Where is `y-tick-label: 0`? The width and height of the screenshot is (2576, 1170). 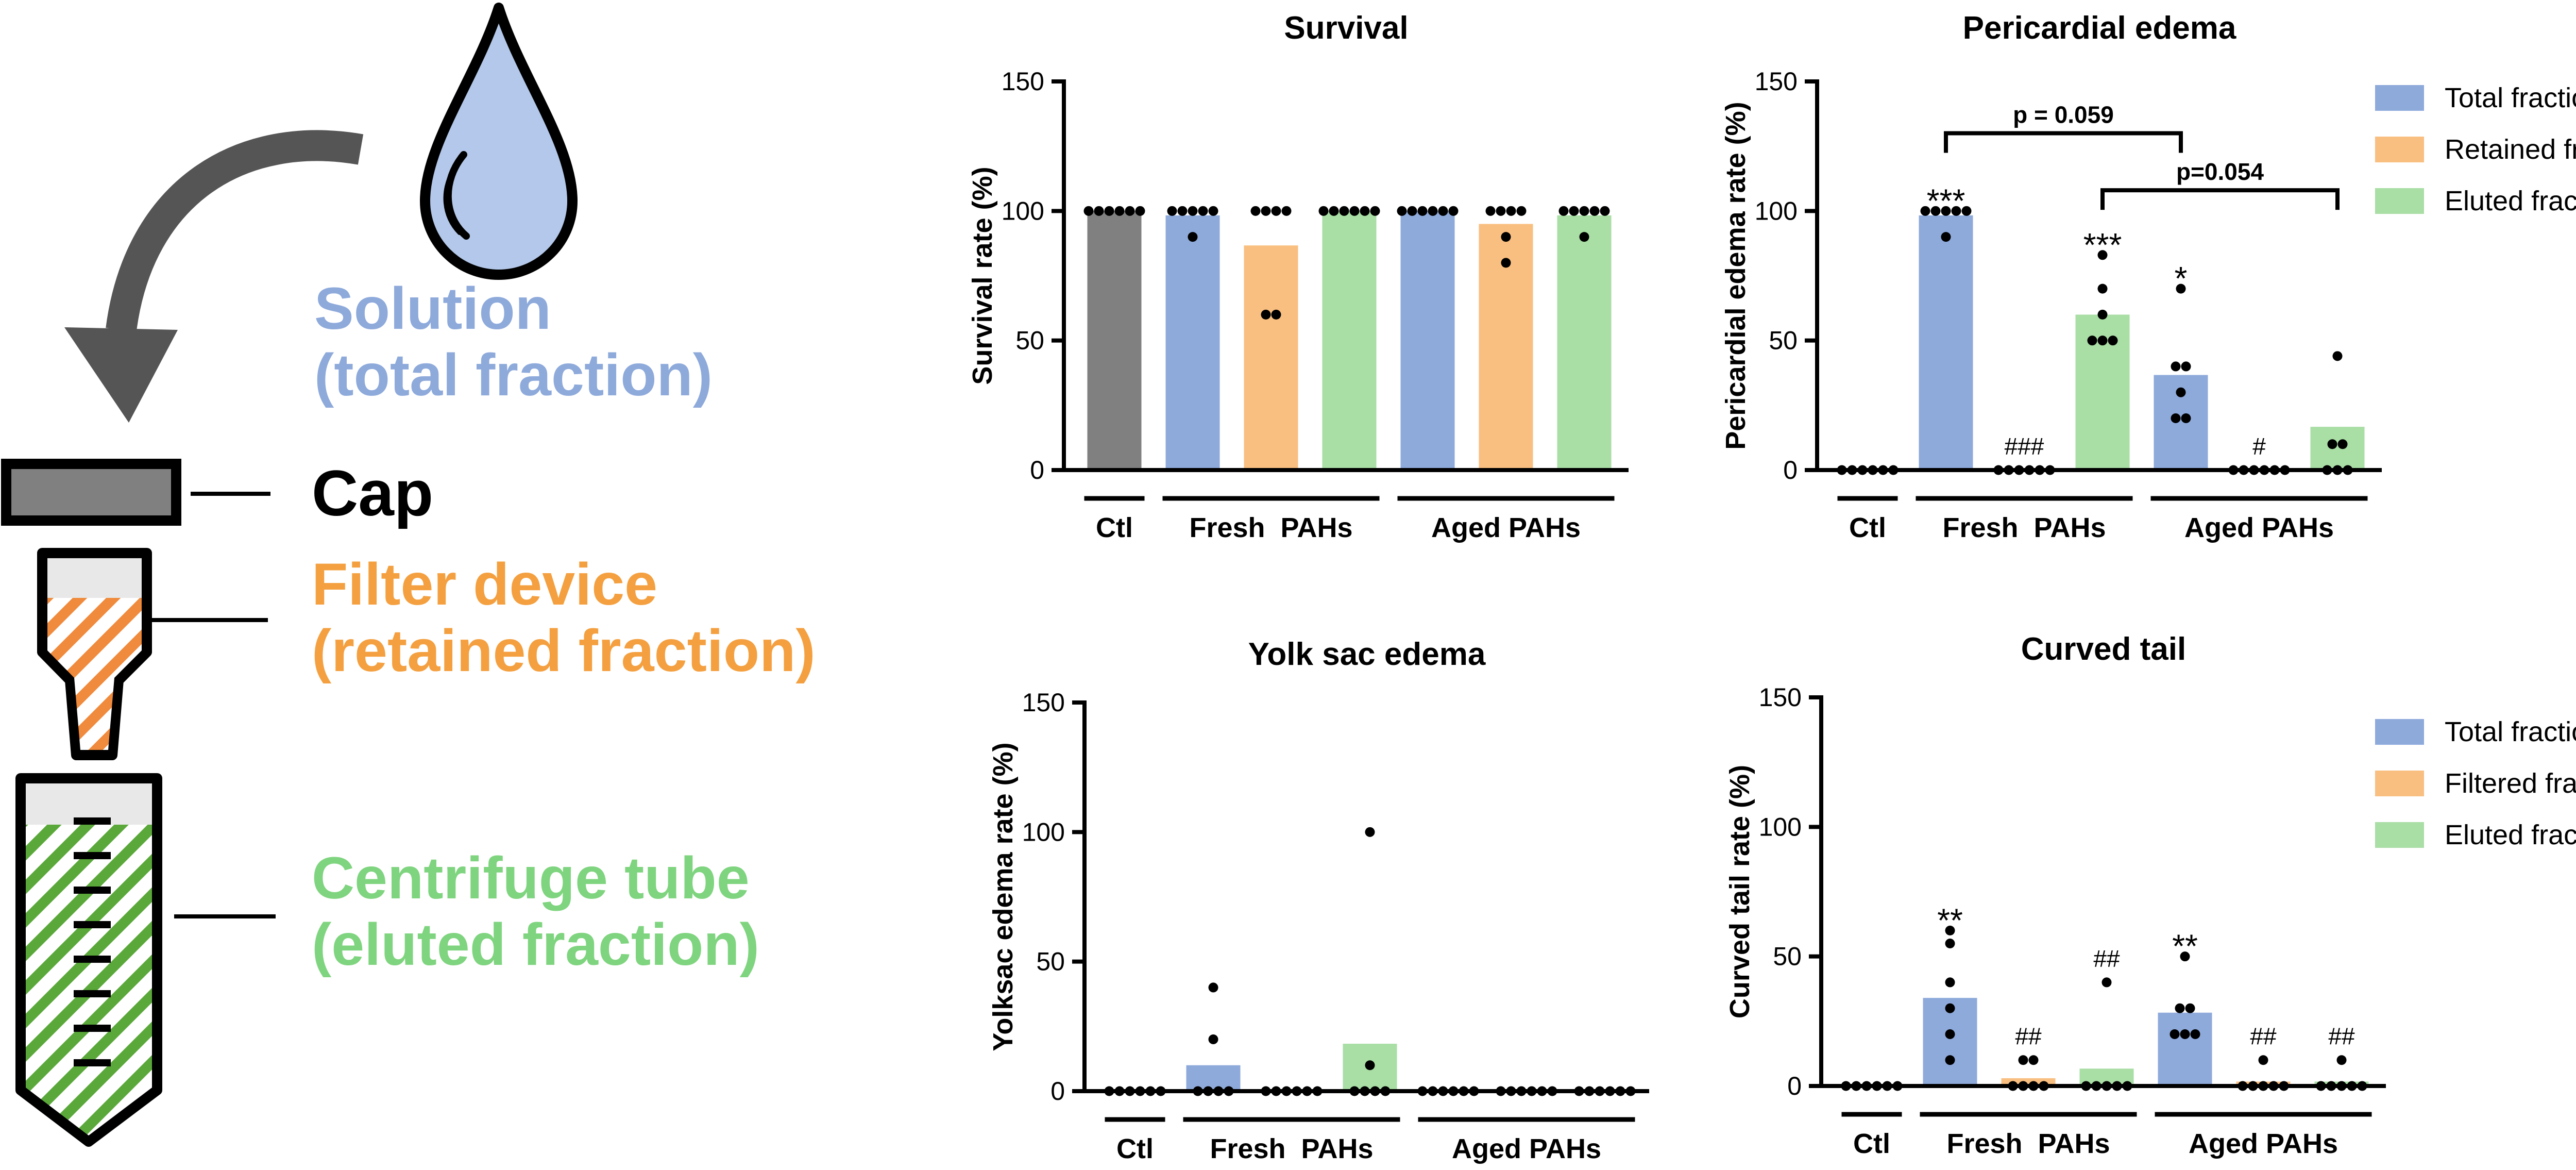 y-tick-label: 0 is located at coordinates (1037, 470).